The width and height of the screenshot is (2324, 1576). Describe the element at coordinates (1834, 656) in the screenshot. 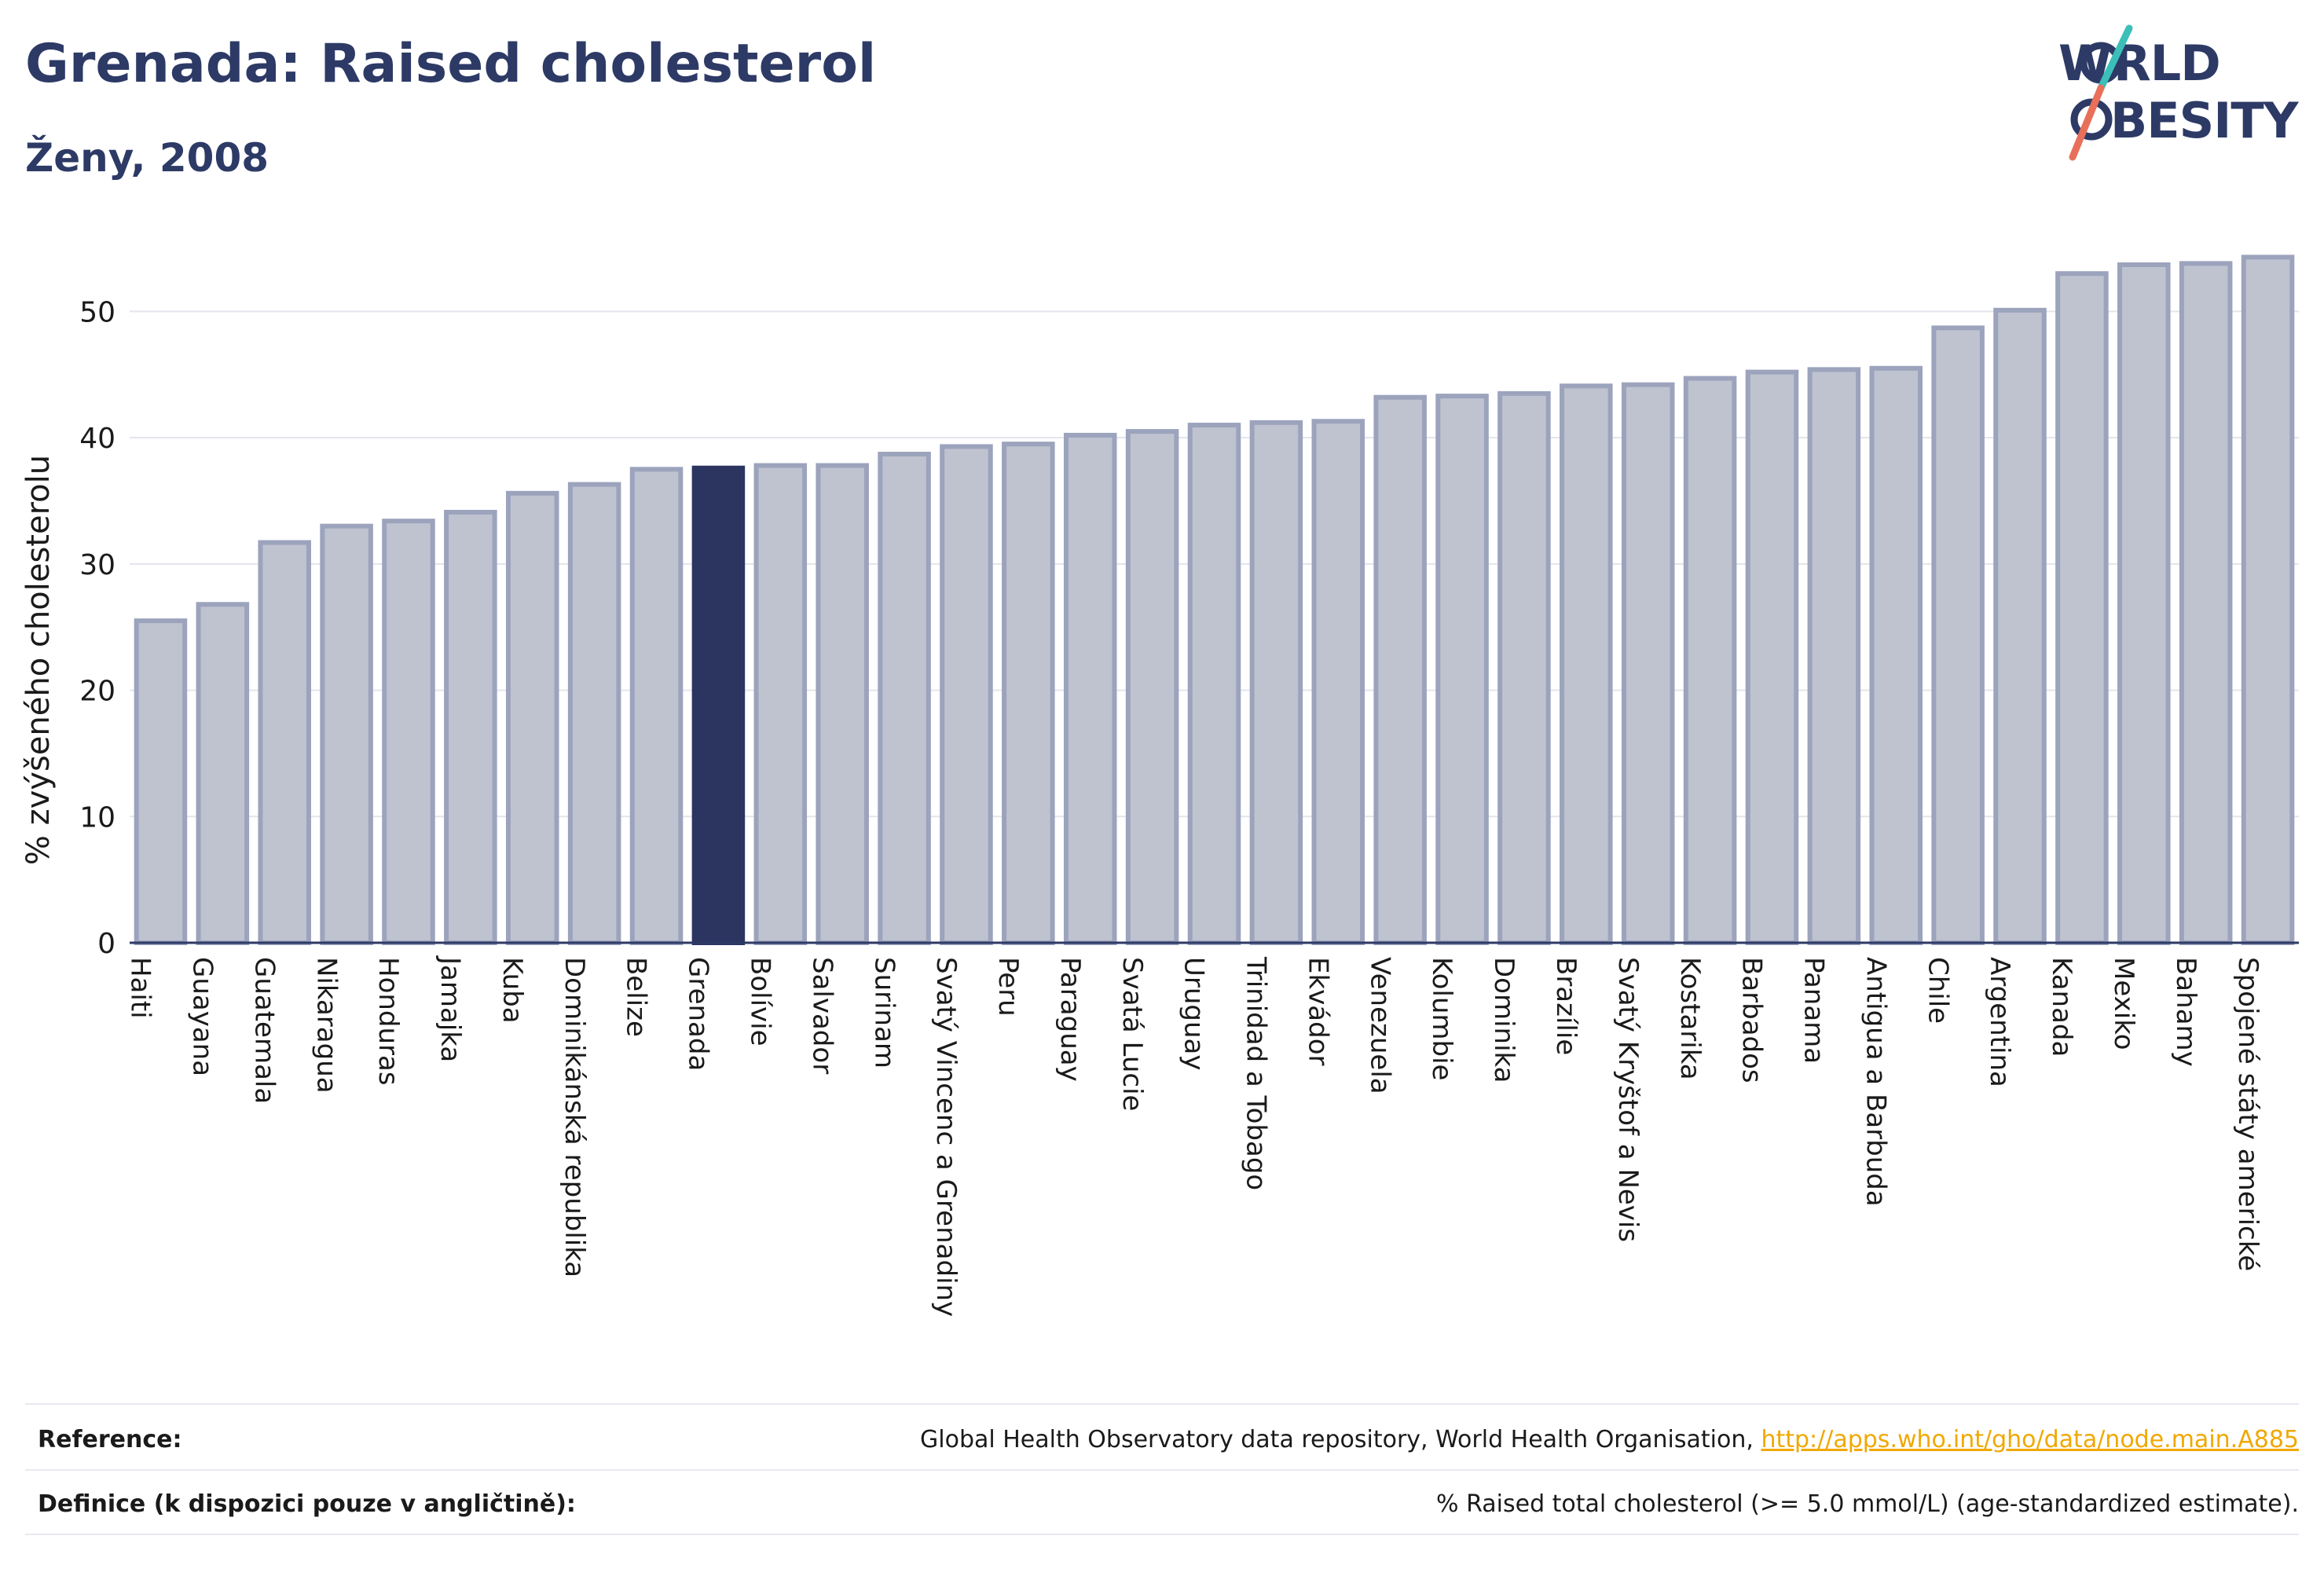

I see `bar-panama` at that location.